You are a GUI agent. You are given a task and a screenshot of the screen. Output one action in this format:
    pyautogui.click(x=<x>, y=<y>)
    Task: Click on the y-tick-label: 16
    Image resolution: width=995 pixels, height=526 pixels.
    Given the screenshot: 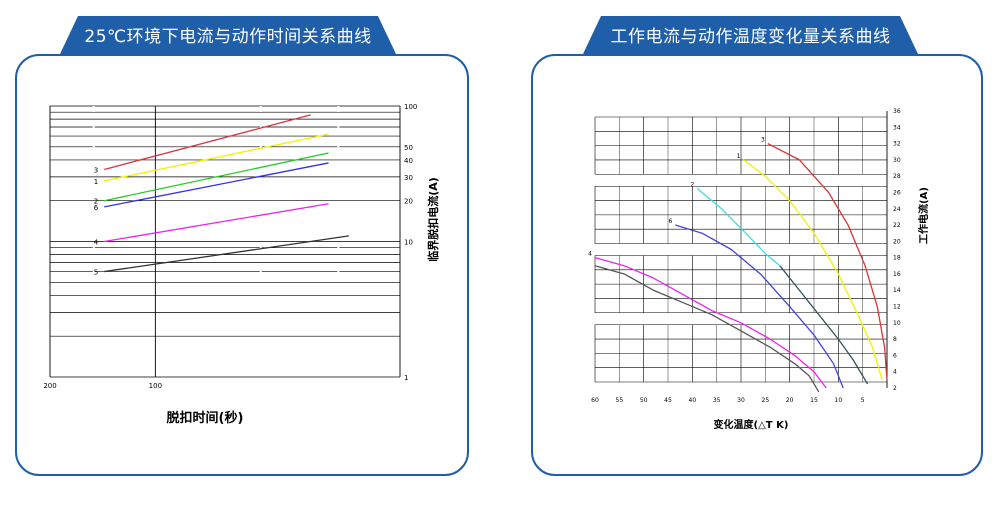 What is the action you would take?
    pyautogui.click(x=897, y=274)
    